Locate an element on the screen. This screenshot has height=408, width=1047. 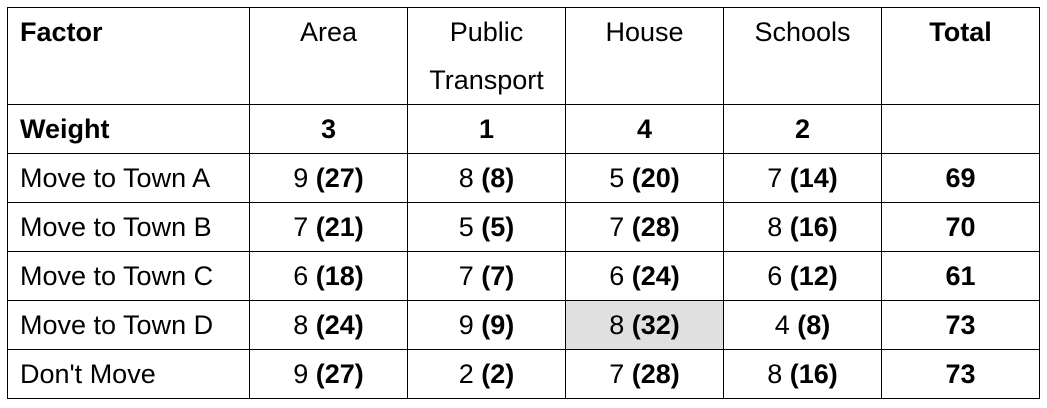
weight-row: Weight 3 1 4 2 is located at coordinates (523, 129).